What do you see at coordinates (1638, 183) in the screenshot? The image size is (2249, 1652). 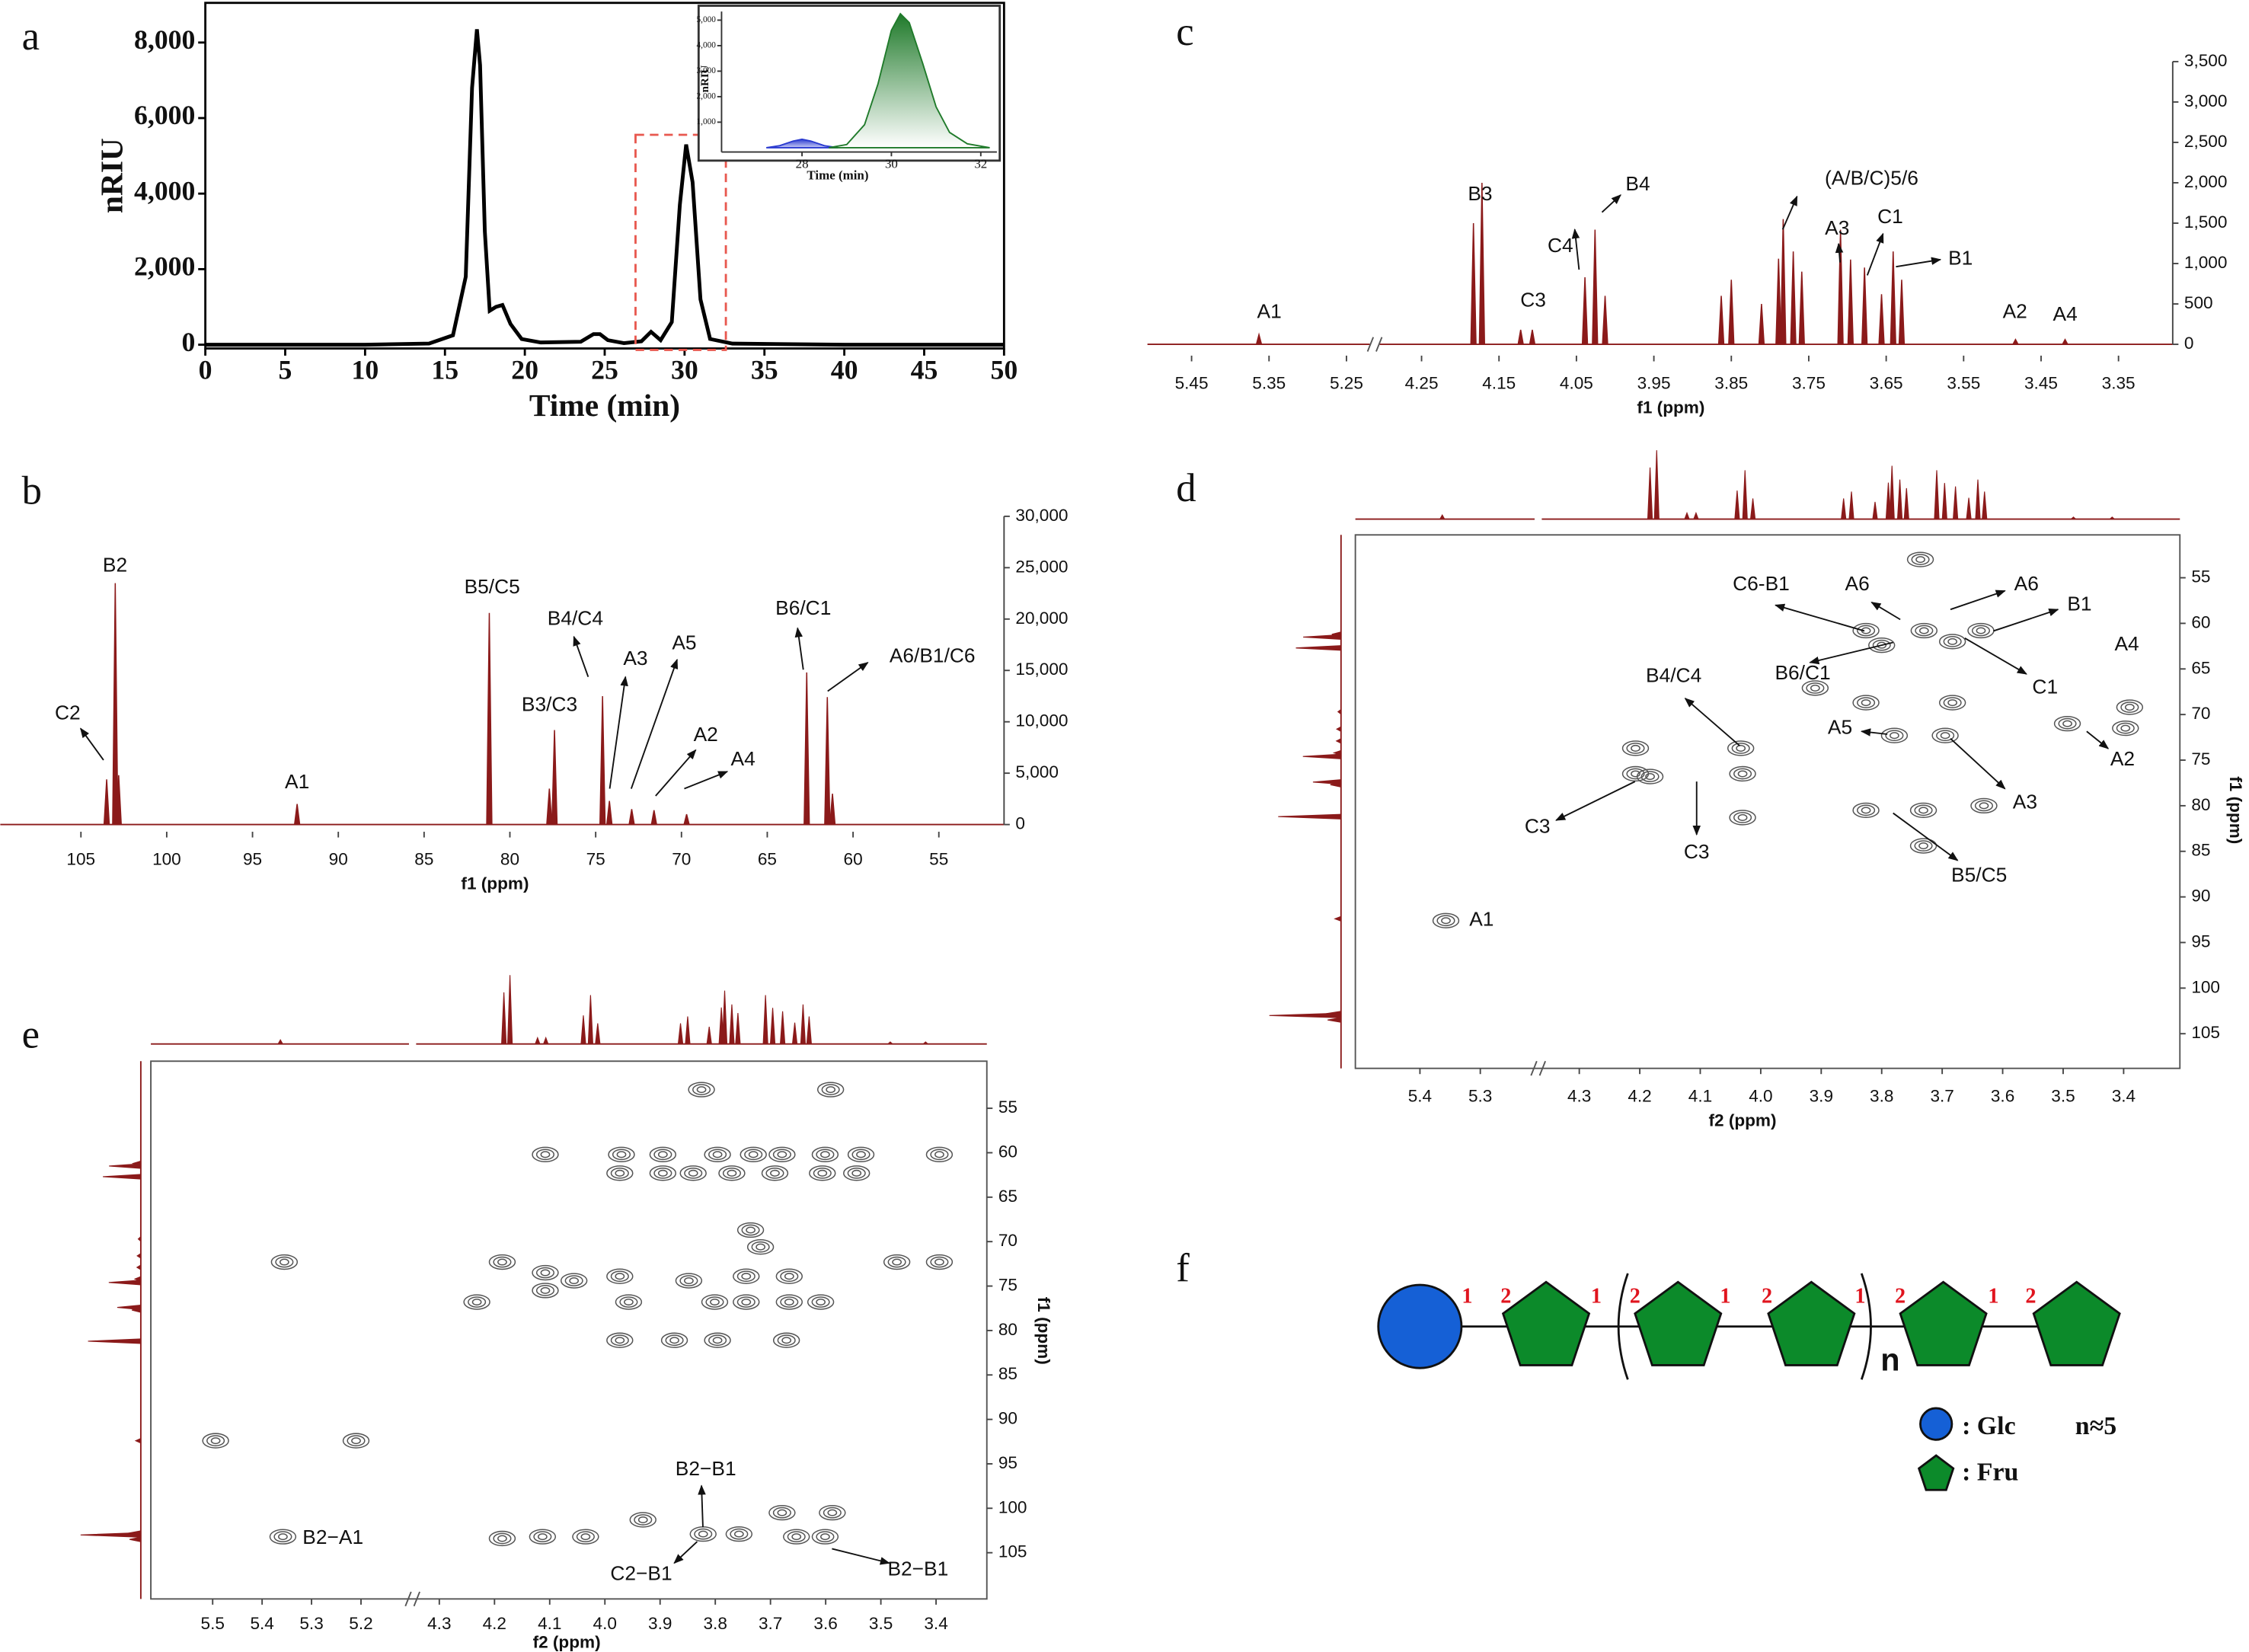 I see `annotation: B4` at bounding box center [1638, 183].